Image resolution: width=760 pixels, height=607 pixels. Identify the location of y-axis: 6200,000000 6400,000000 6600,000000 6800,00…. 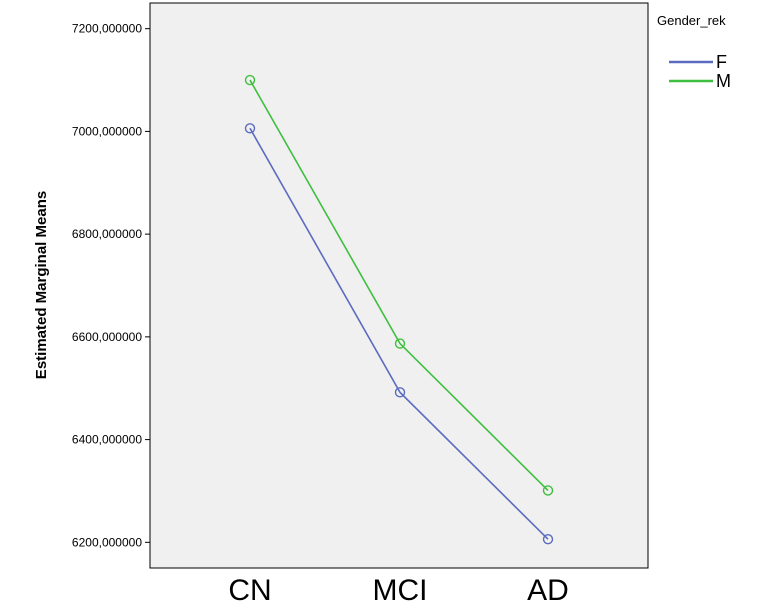
(111, 285).